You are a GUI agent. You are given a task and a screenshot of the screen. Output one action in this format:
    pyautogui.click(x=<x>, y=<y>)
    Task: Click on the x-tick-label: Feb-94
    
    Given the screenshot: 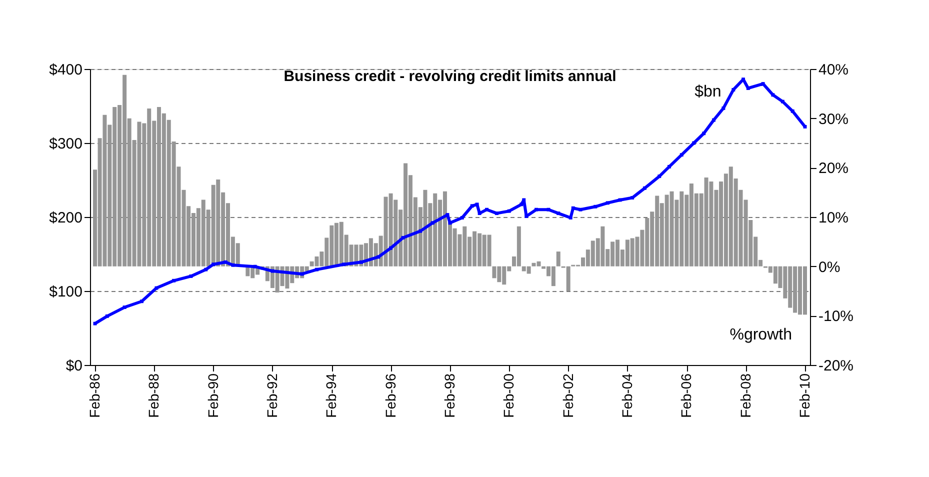 What is the action you would take?
    pyautogui.click(x=331, y=395)
    